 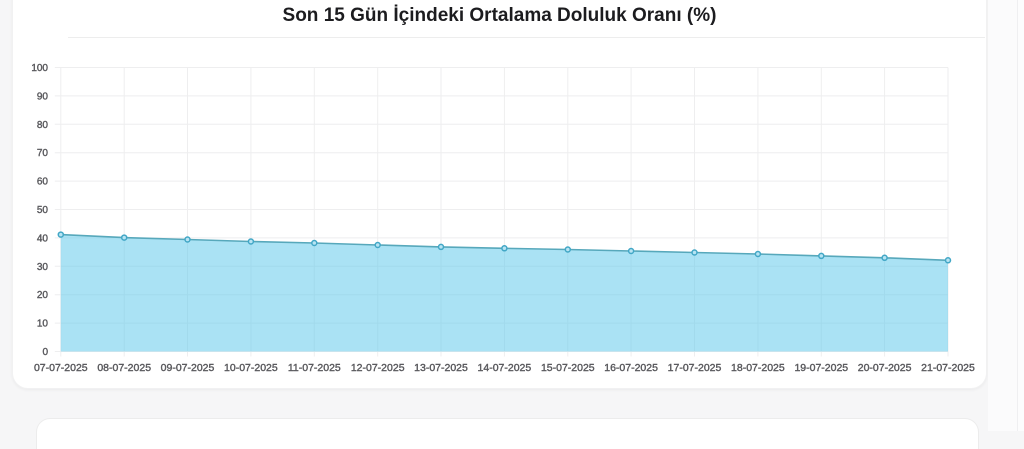 I want to click on svg-text: 70, so click(x=43, y=153).